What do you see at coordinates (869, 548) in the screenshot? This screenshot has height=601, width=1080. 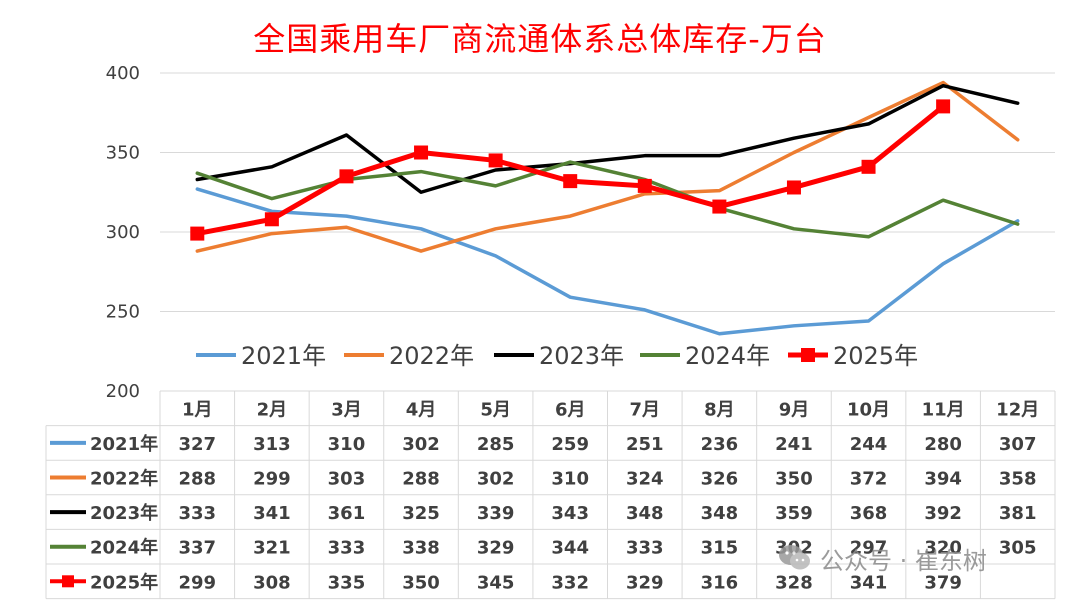 I see `table-cell-value: 297` at bounding box center [869, 548].